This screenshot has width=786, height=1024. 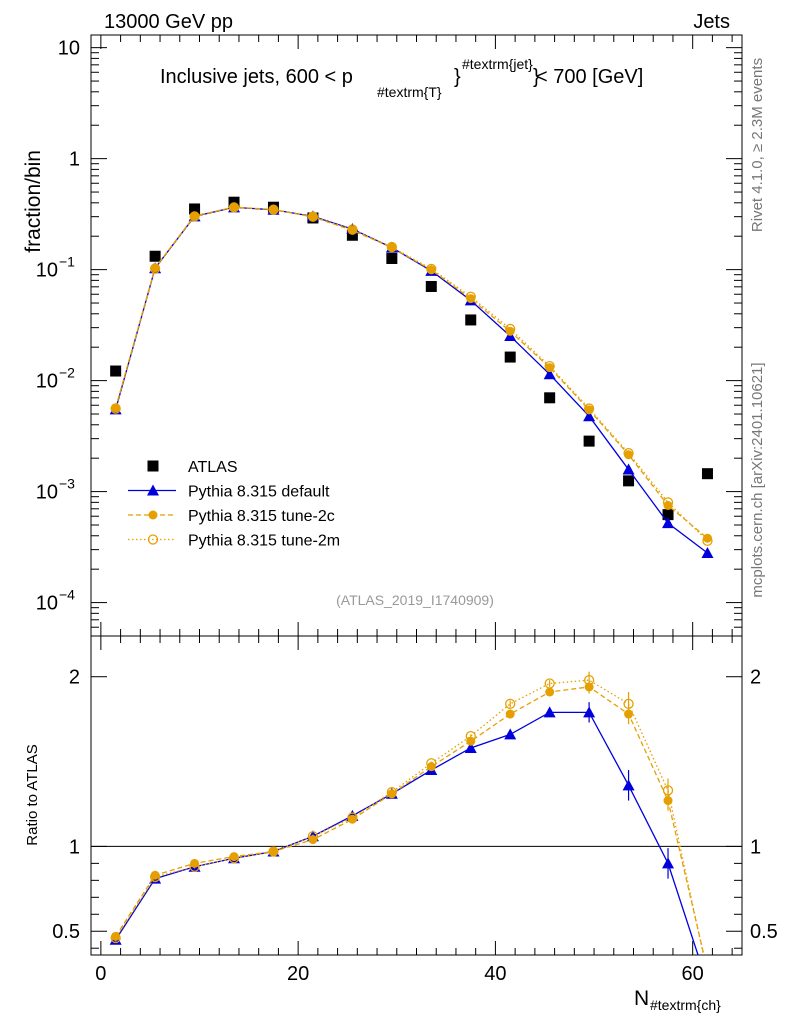 I want to click on legend-label: Pythia 8.315 default, so click(x=259, y=492).